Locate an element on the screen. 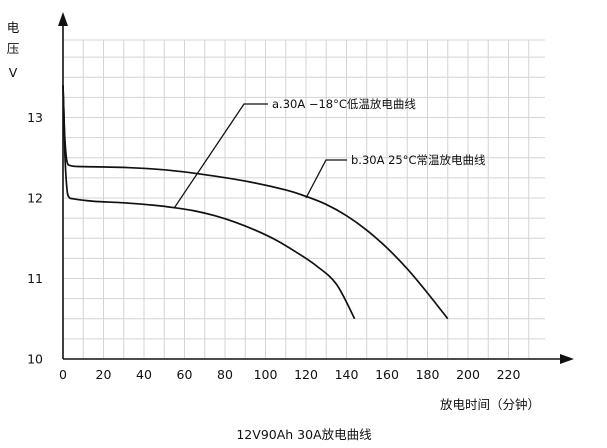  x-tick-label: 20 is located at coordinates (104, 374).